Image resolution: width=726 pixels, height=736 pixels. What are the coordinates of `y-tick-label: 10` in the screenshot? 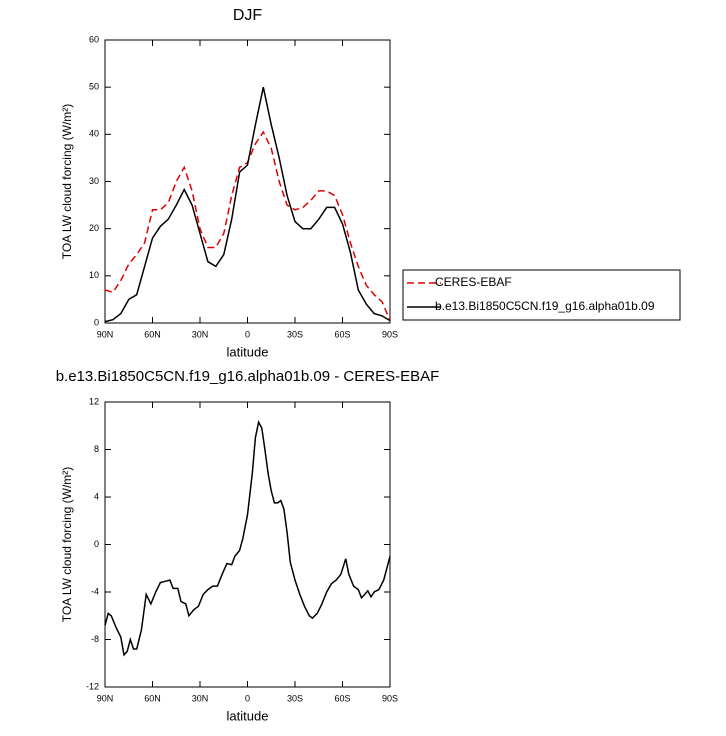 It's located at (94, 275).